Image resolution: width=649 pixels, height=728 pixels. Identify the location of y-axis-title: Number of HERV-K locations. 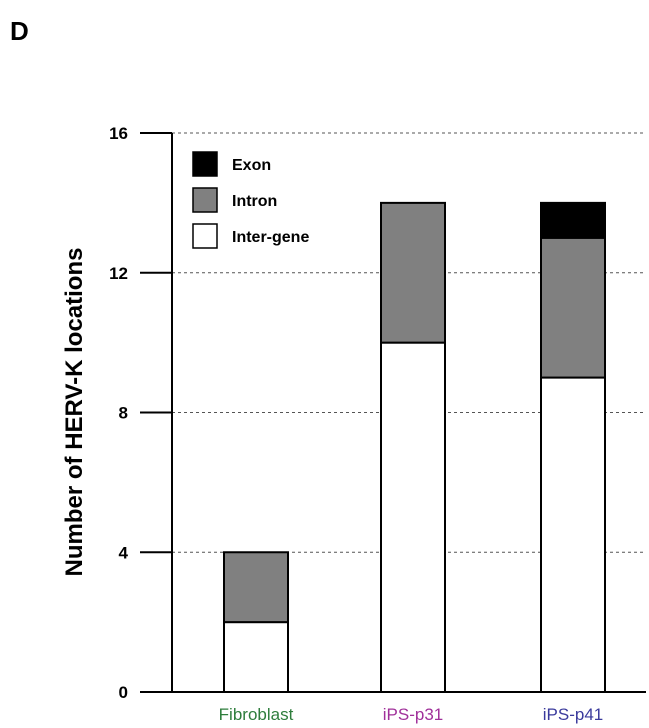
(74, 412).